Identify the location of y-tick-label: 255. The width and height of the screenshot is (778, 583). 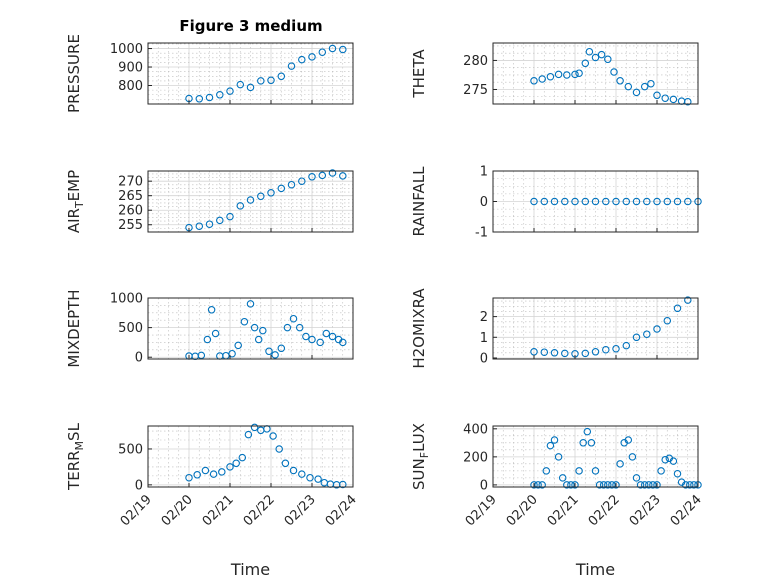
(130, 225).